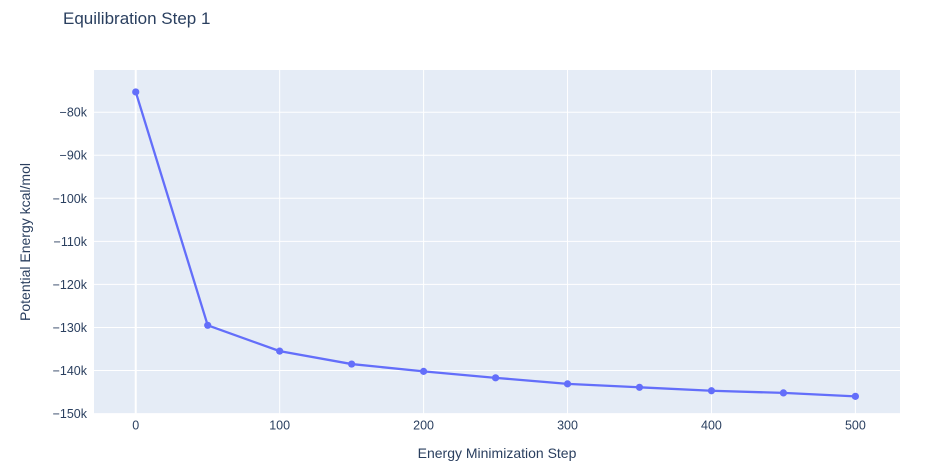  Describe the element at coordinates (70, 285) in the screenshot. I see `y-tick-label: −120k` at that location.